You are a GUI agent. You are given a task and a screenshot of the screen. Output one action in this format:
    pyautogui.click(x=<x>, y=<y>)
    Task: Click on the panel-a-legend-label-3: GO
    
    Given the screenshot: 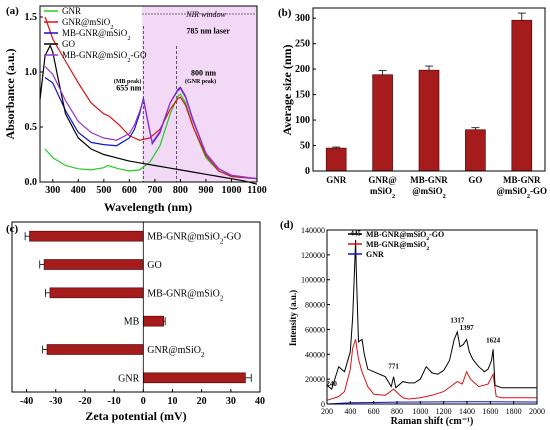 What is the action you would take?
    pyautogui.click(x=68, y=44)
    